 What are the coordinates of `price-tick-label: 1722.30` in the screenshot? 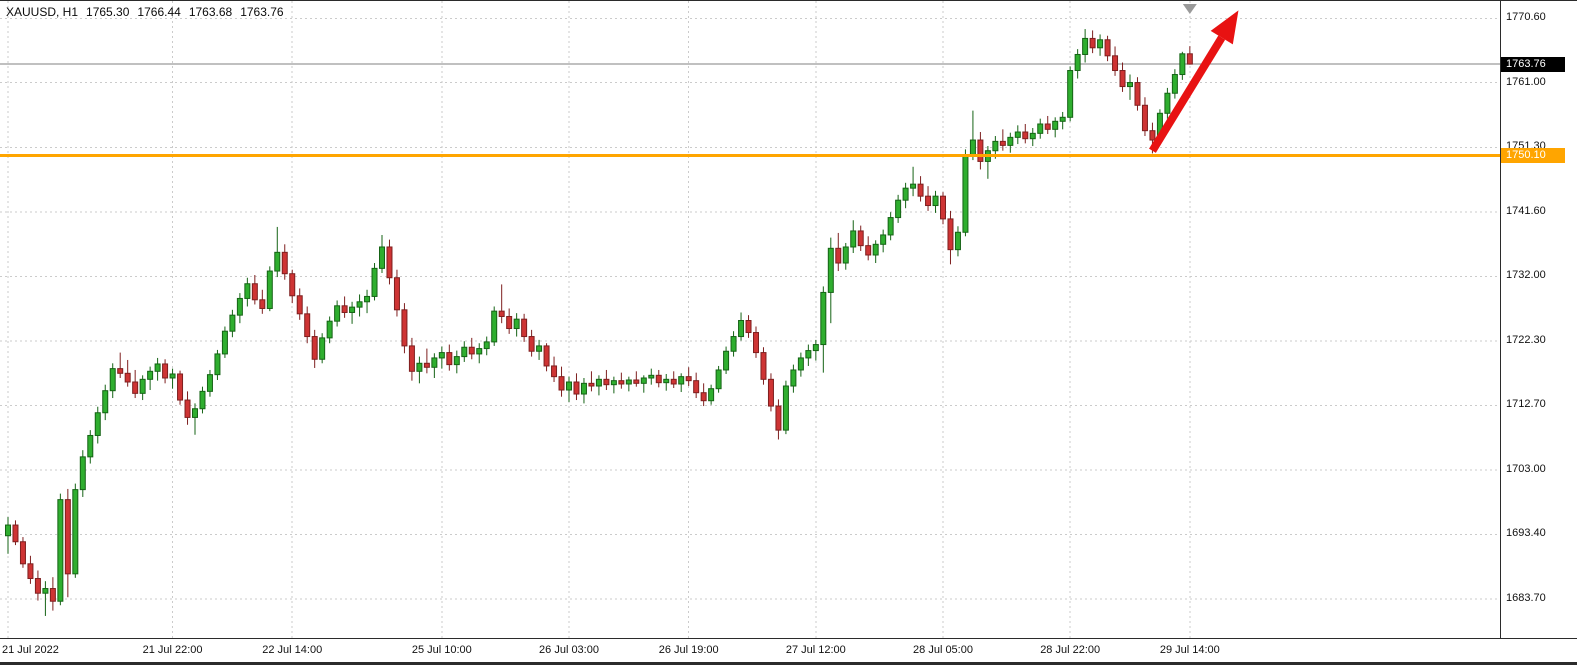 It's located at (1526, 340).